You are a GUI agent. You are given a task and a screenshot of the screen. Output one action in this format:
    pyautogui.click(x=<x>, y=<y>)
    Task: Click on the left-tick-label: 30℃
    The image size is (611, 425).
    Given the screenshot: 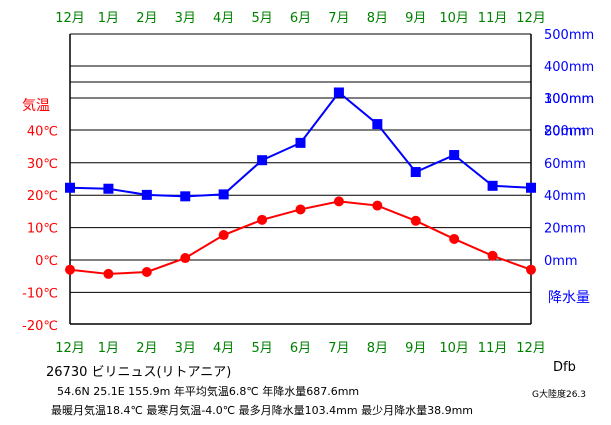 What is the action you would take?
    pyautogui.click(x=42, y=164)
    